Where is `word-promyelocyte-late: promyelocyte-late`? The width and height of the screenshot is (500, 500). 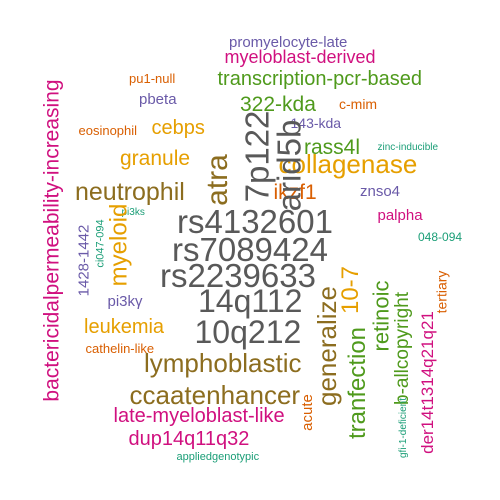
word-promyelocyte-late: promyelocyte-late is located at coordinates (288, 42).